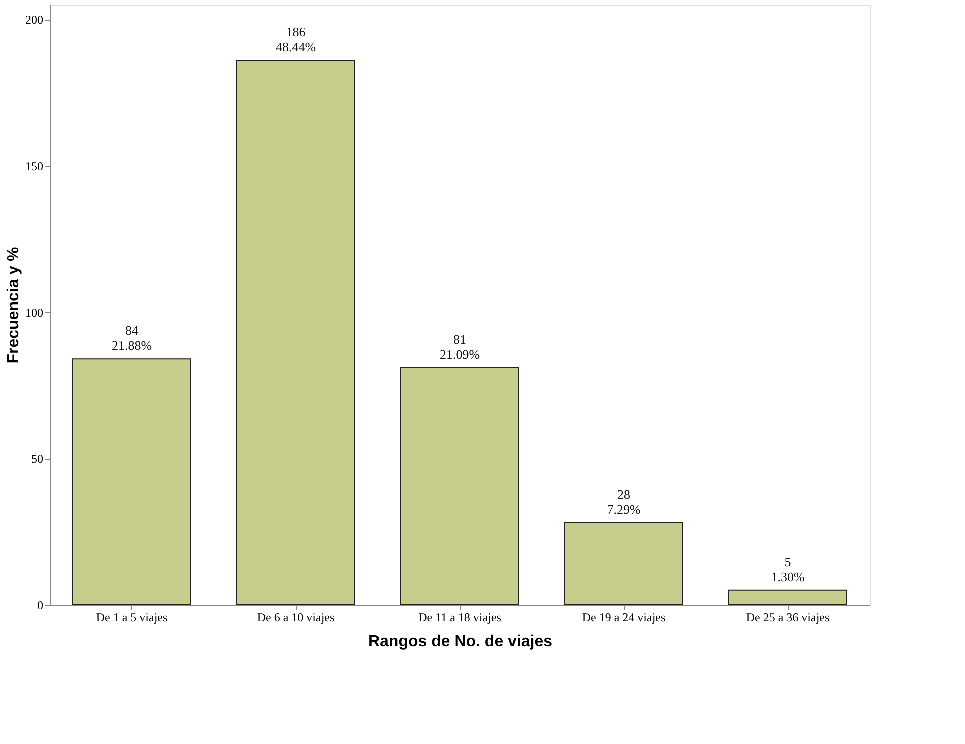 The width and height of the screenshot is (965, 744). What do you see at coordinates (35, 313) in the screenshot?
I see `y-tick-label: 100` at bounding box center [35, 313].